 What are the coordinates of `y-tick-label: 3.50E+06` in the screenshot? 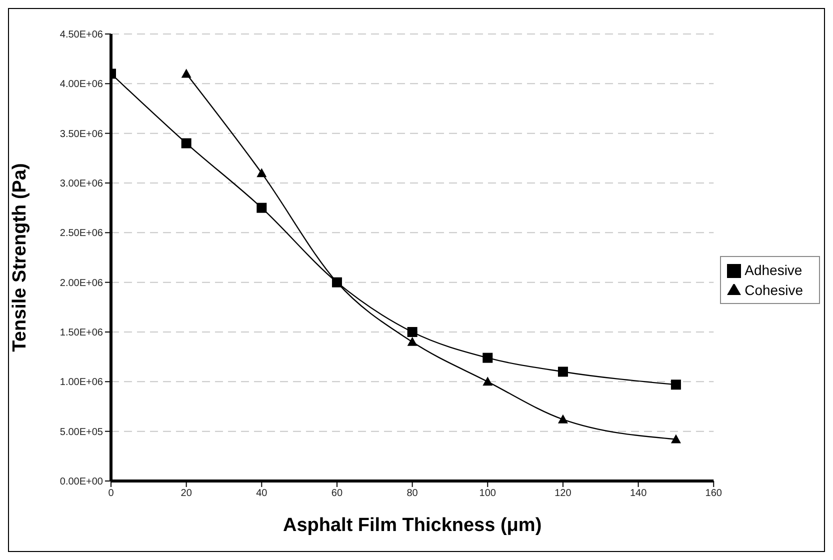 It's located at (82, 134).